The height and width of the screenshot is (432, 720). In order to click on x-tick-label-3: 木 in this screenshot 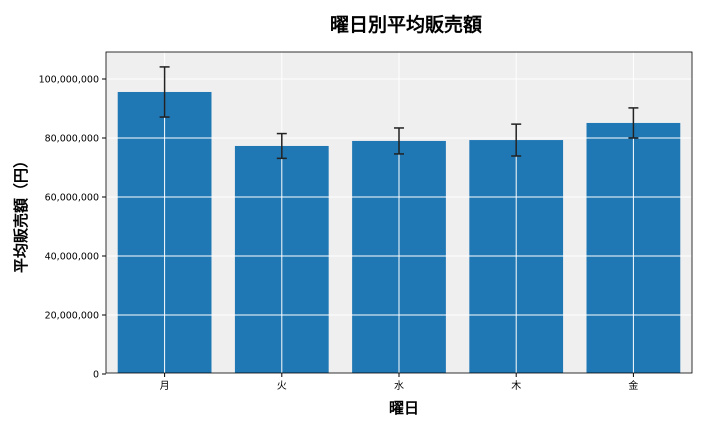, I will do `click(516, 386)`.